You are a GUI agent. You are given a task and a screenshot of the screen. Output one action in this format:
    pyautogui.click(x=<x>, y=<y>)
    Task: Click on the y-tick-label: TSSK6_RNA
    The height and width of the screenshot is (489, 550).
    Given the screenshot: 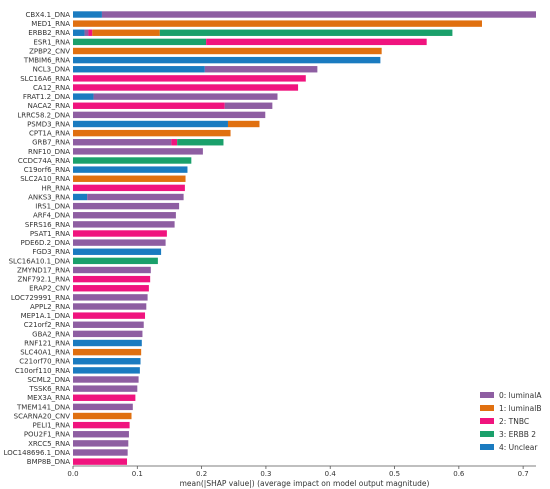 What is the action you would take?
    pyautogui.click(x=49, y=389)
    